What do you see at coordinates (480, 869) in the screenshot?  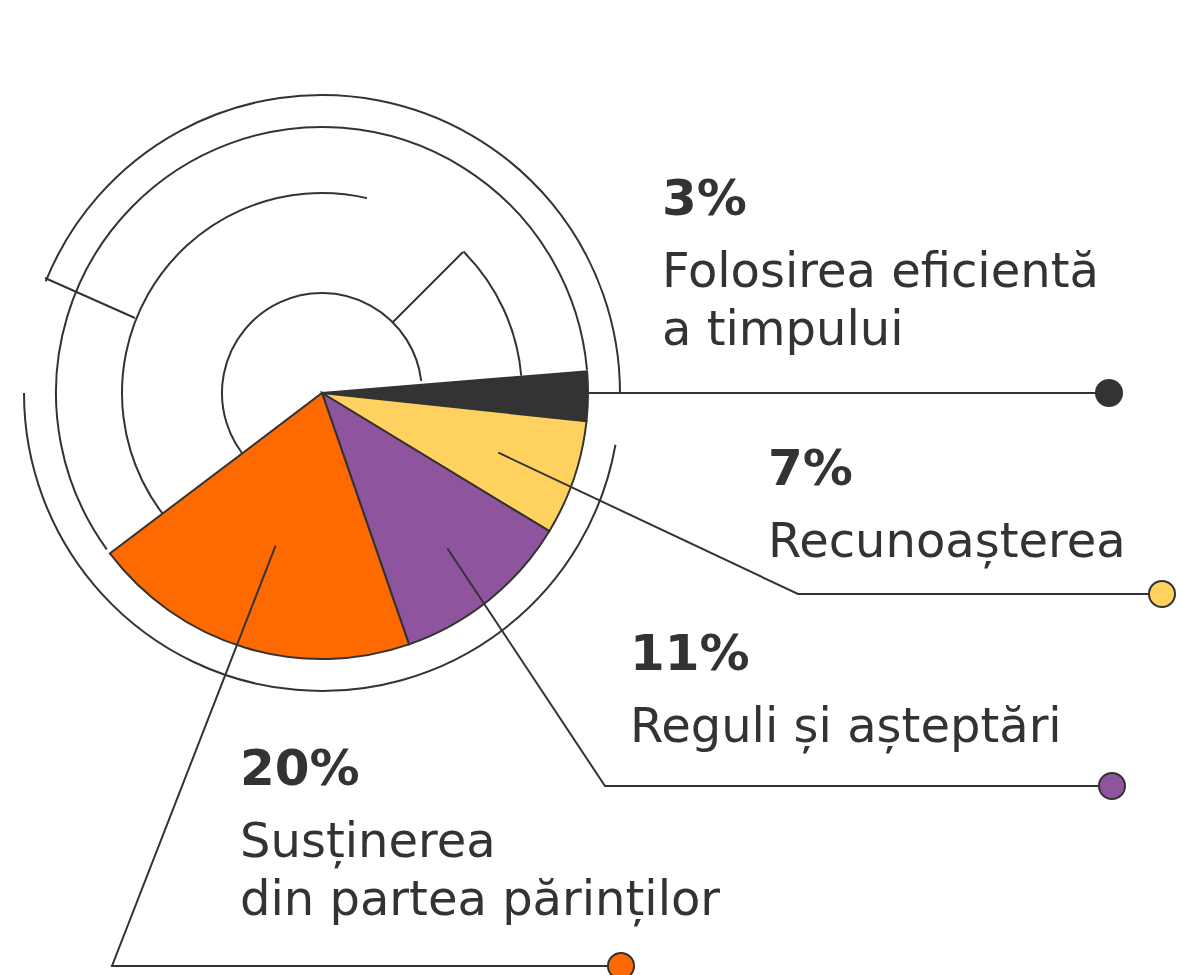 I see `slice-label: Susținerea din partea părinților` at bounding box center [480, 869].